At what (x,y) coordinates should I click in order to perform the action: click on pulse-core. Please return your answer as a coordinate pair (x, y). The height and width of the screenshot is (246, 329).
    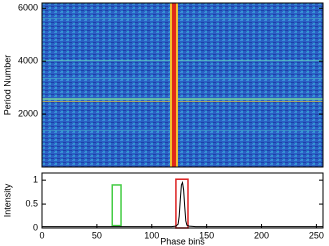
    Looking at the image, I should click on (174, 85).